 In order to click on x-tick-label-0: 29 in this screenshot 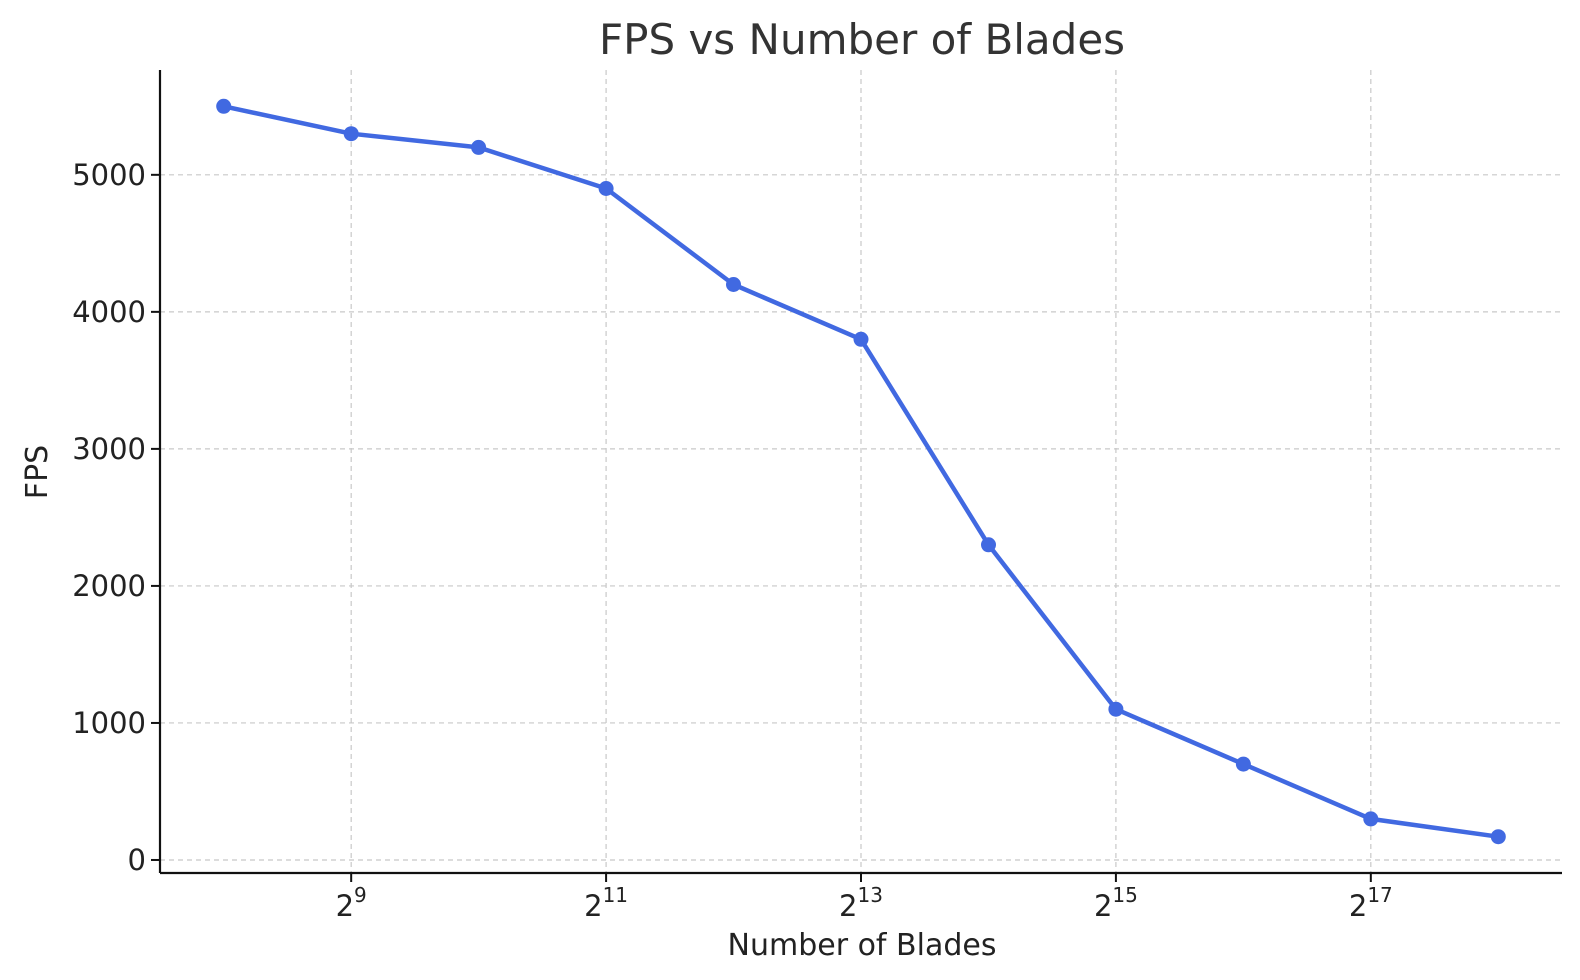, I will do `click(351, 903)`.